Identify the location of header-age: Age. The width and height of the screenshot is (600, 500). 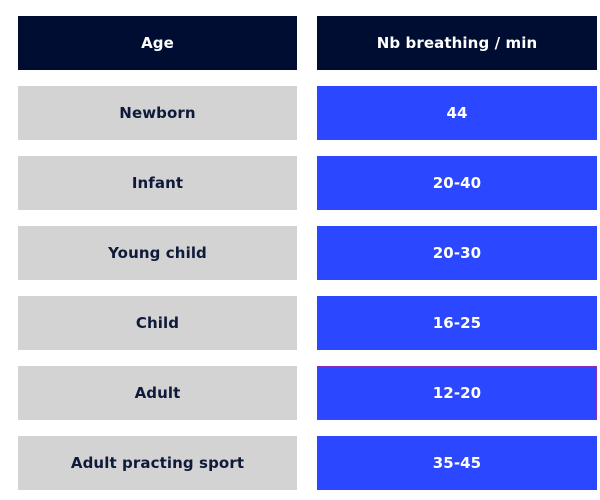
(157, 43).